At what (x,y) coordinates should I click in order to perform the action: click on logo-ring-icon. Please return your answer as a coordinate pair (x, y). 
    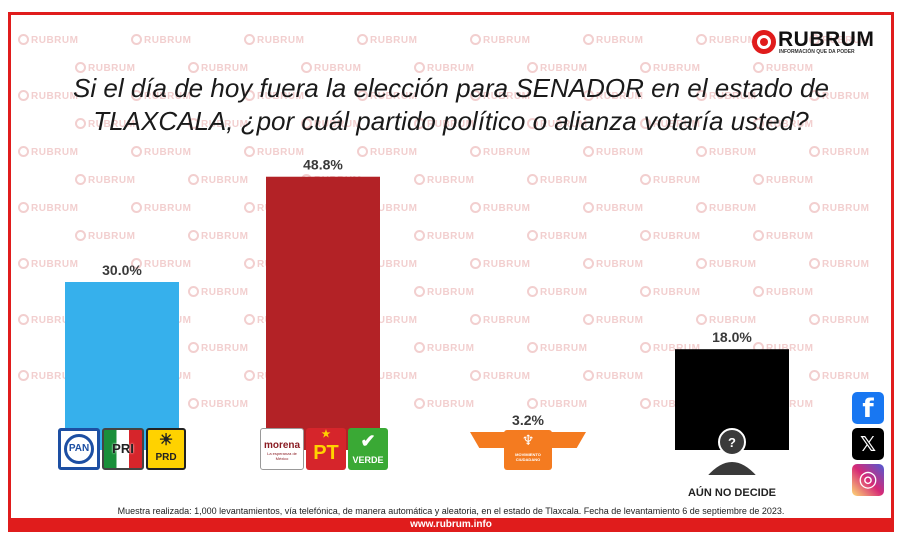
    Looking at the image, I should click on (764, 42).